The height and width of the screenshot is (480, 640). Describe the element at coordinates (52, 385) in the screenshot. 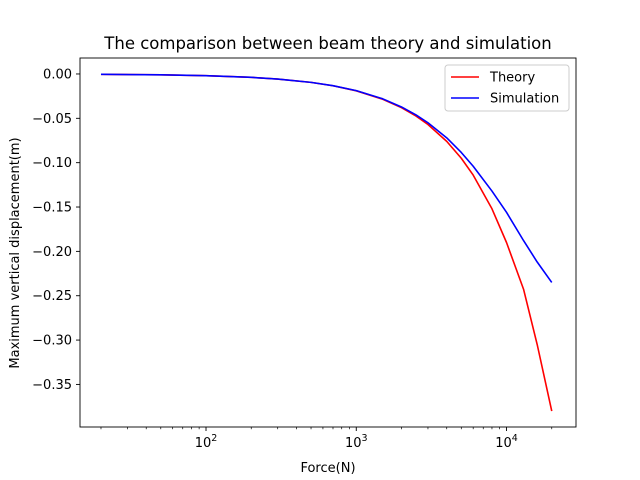

I see `y-tick-label: −0.35` at that location.